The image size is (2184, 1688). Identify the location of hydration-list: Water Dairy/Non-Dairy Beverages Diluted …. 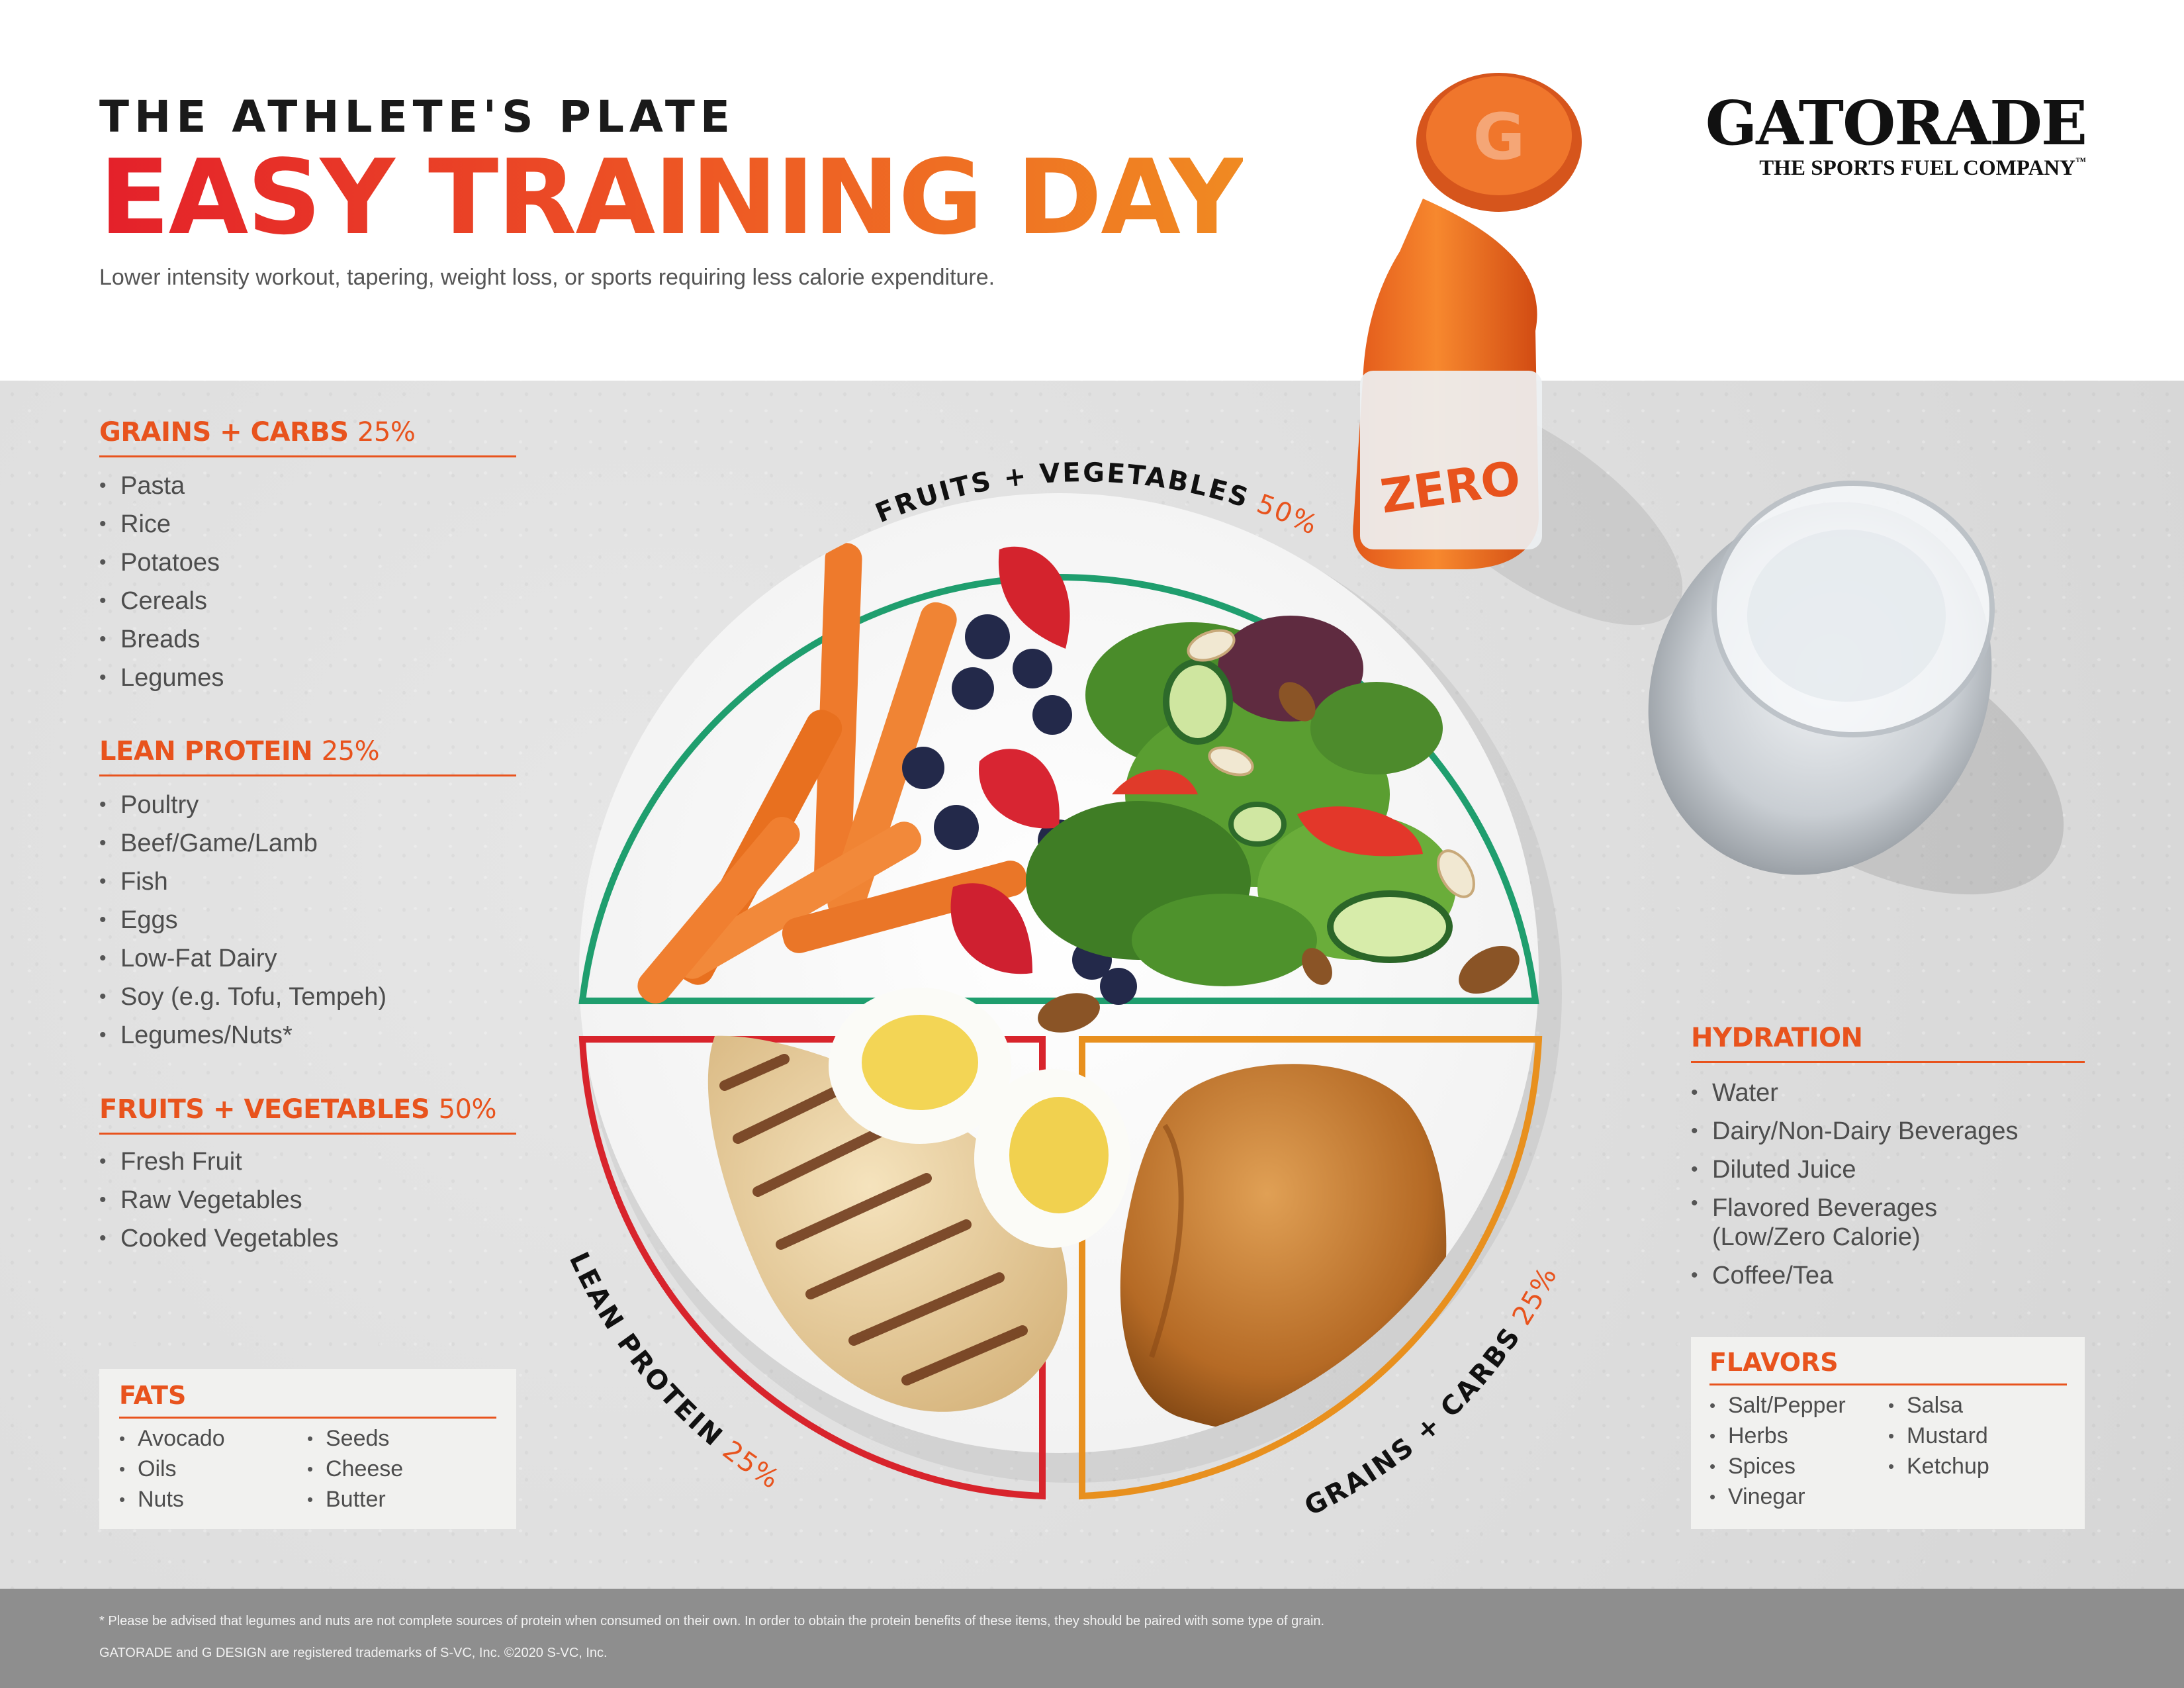
(1855, 1184).